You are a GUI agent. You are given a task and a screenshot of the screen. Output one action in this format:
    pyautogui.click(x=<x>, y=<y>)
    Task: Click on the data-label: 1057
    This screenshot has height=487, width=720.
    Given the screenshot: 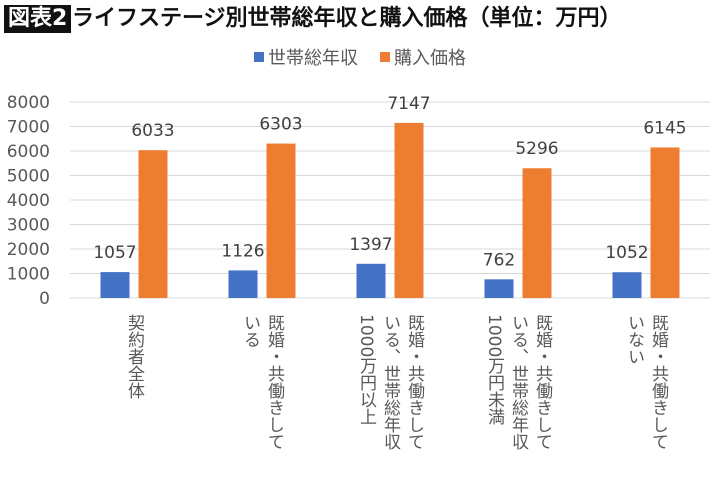 What is the action you would take?
    pyautogui.click(x=114, y=253)
    